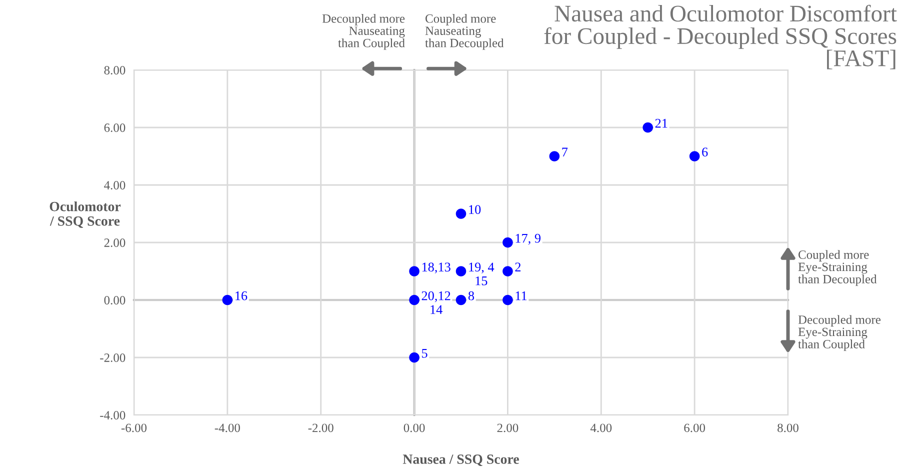  What do you see at coordinates (788, 428) in the screenshot?
I see `x-tick-label: 8.00` at bounding box center [788, 428].